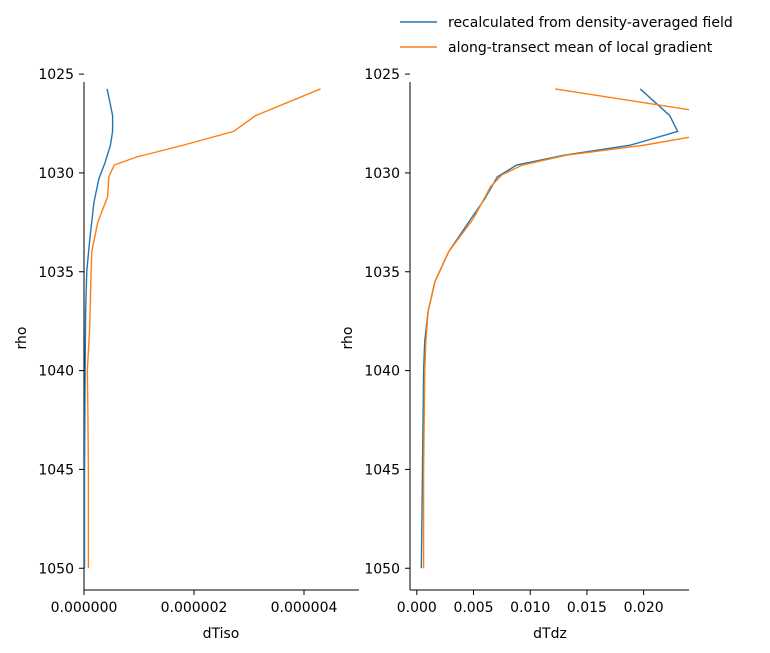 This screenshot has width=770, height=653. Describe the element at coordinates (644, 608) in the screenshot. I see `x-tick-label: 0.020` at that location.